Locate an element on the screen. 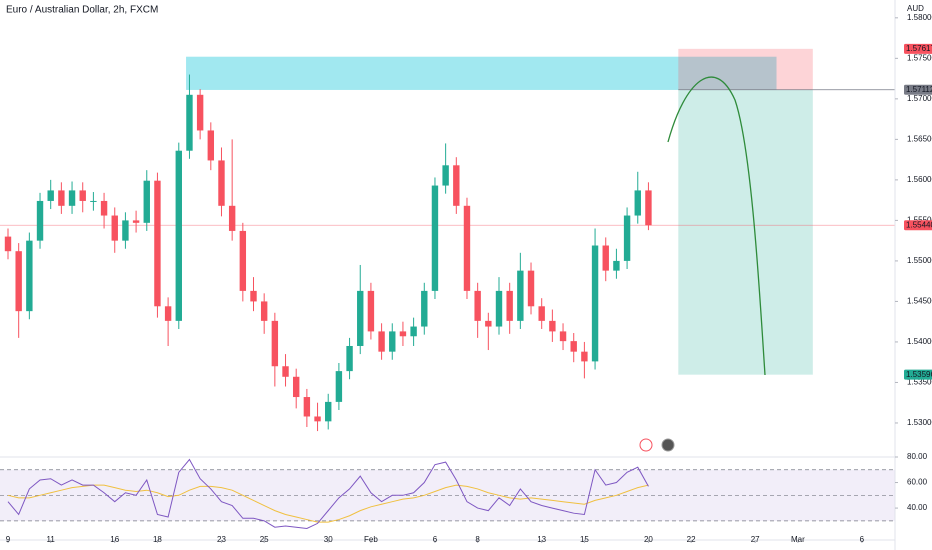 This screenshot has width=932, height=550. stop-tag is located at coordinates (918, 48).